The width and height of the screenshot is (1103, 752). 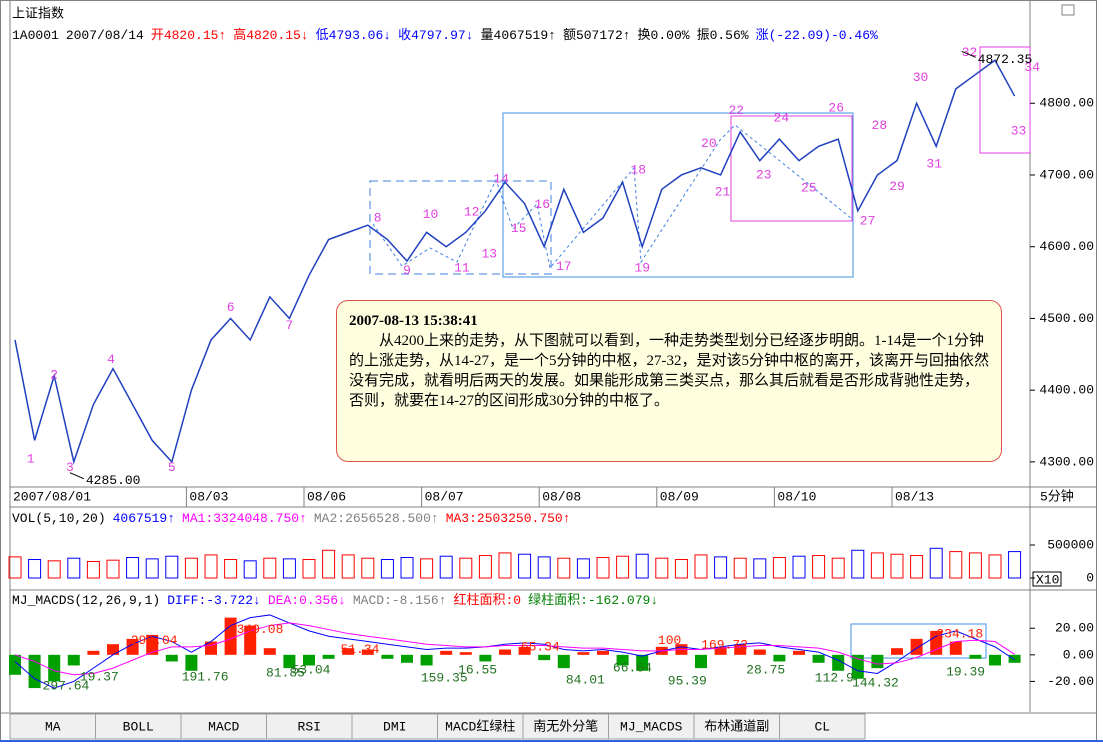 I want to click on wave-label: 20, so click(x=709, y=143).